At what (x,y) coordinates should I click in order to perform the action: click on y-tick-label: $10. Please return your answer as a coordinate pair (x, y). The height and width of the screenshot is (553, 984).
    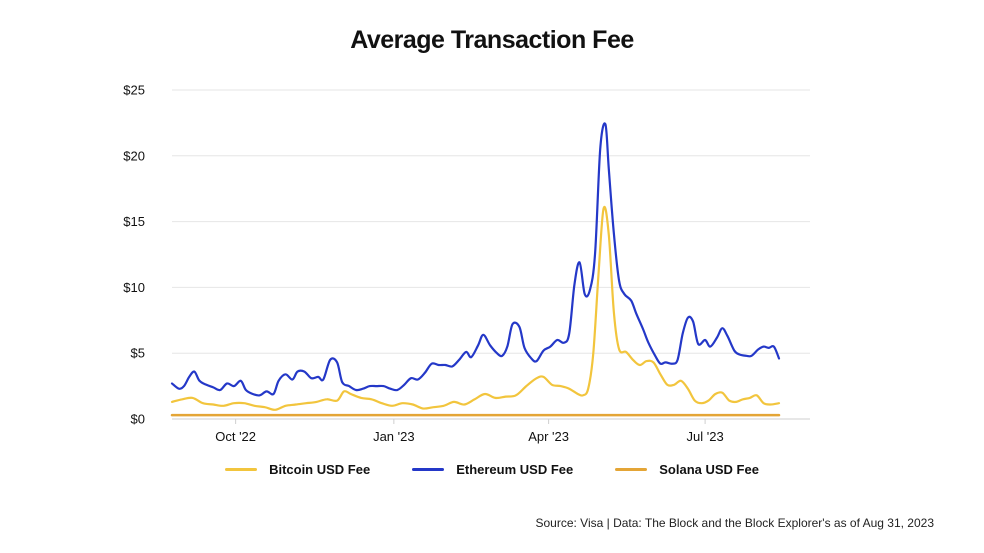
    Looking at the image, I should click on (134, 287).